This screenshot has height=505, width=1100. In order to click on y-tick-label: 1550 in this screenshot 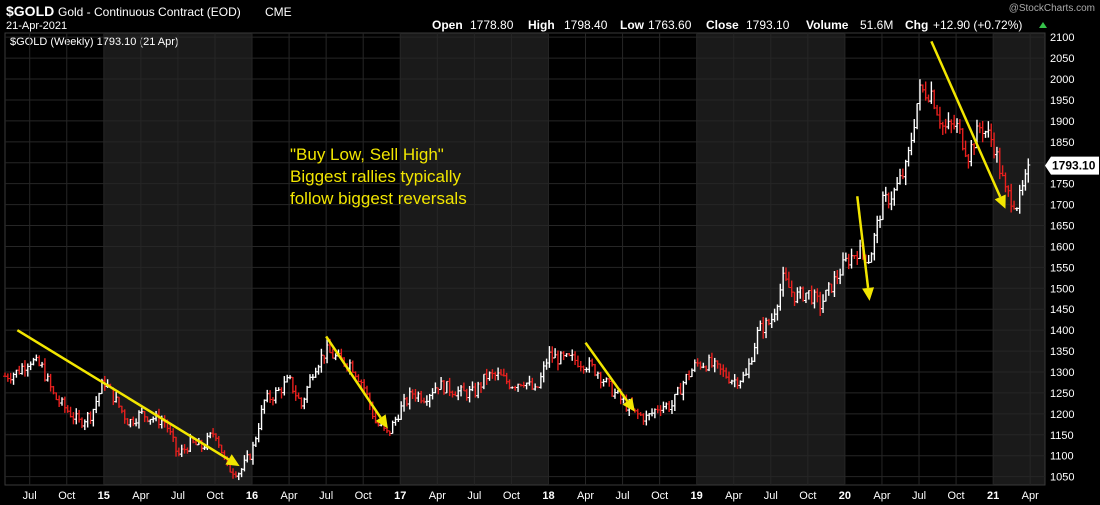, I will do `click(1062, 268)`.